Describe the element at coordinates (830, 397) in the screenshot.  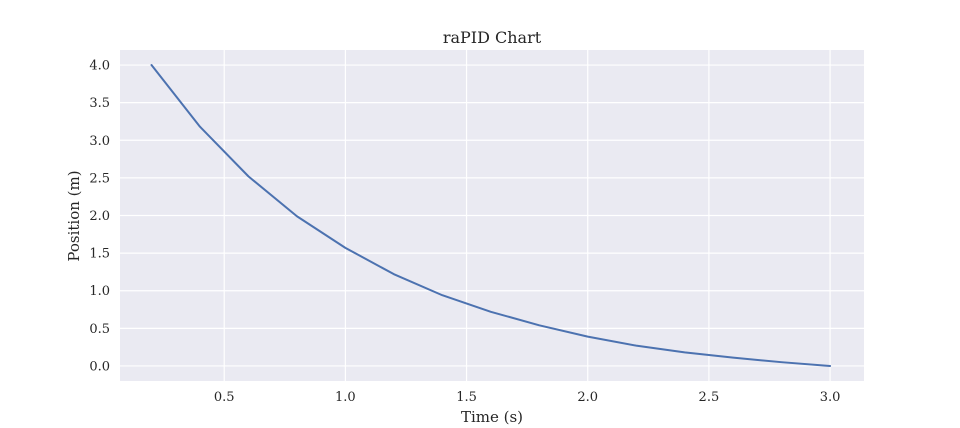
I see `x-tick-label: 3.0` at that location.